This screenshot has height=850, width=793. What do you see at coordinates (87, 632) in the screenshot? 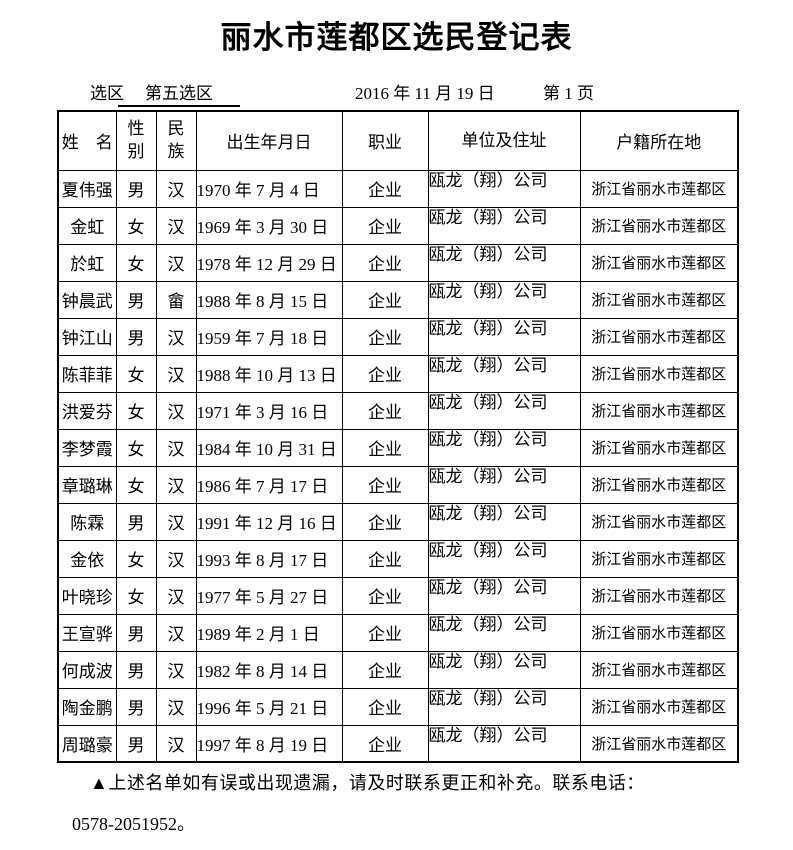
I see `cell-name: 王宣骅` at bounding box center [87, 632].